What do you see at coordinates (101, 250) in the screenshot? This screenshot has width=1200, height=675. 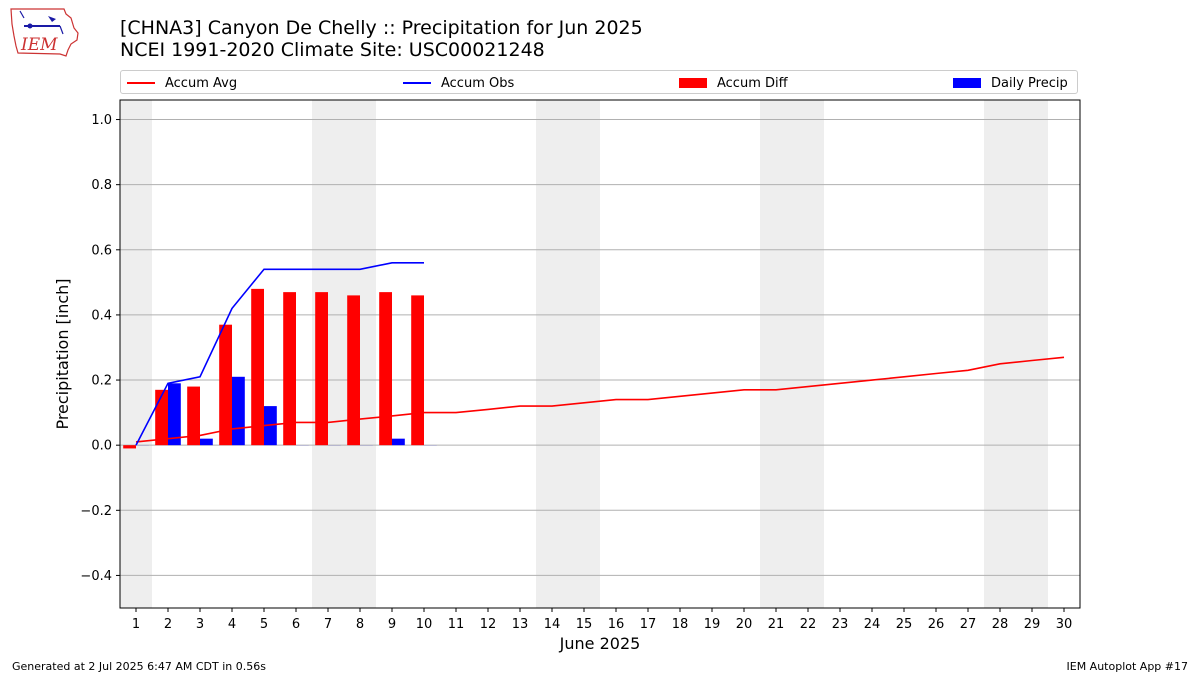 I see `y-tick-label: 0.6` at bounding box center [101, 250].